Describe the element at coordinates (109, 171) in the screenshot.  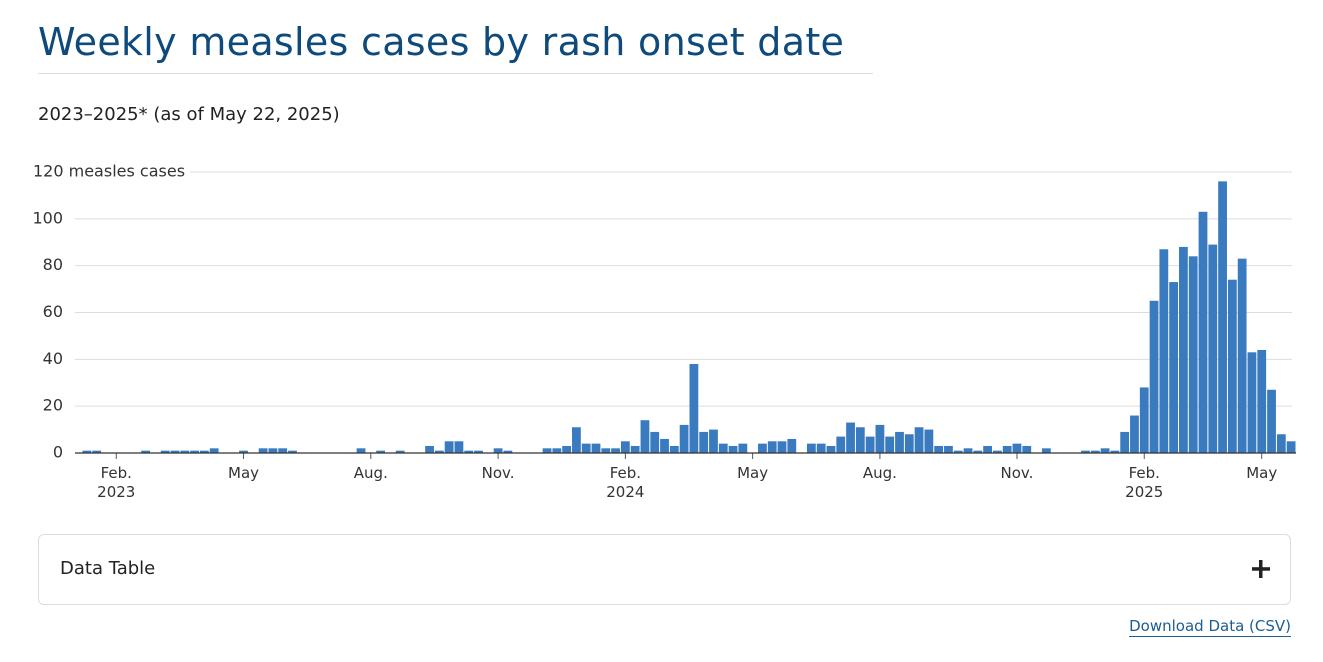
I see `y-tick-label: 120 measles cases` at that location.